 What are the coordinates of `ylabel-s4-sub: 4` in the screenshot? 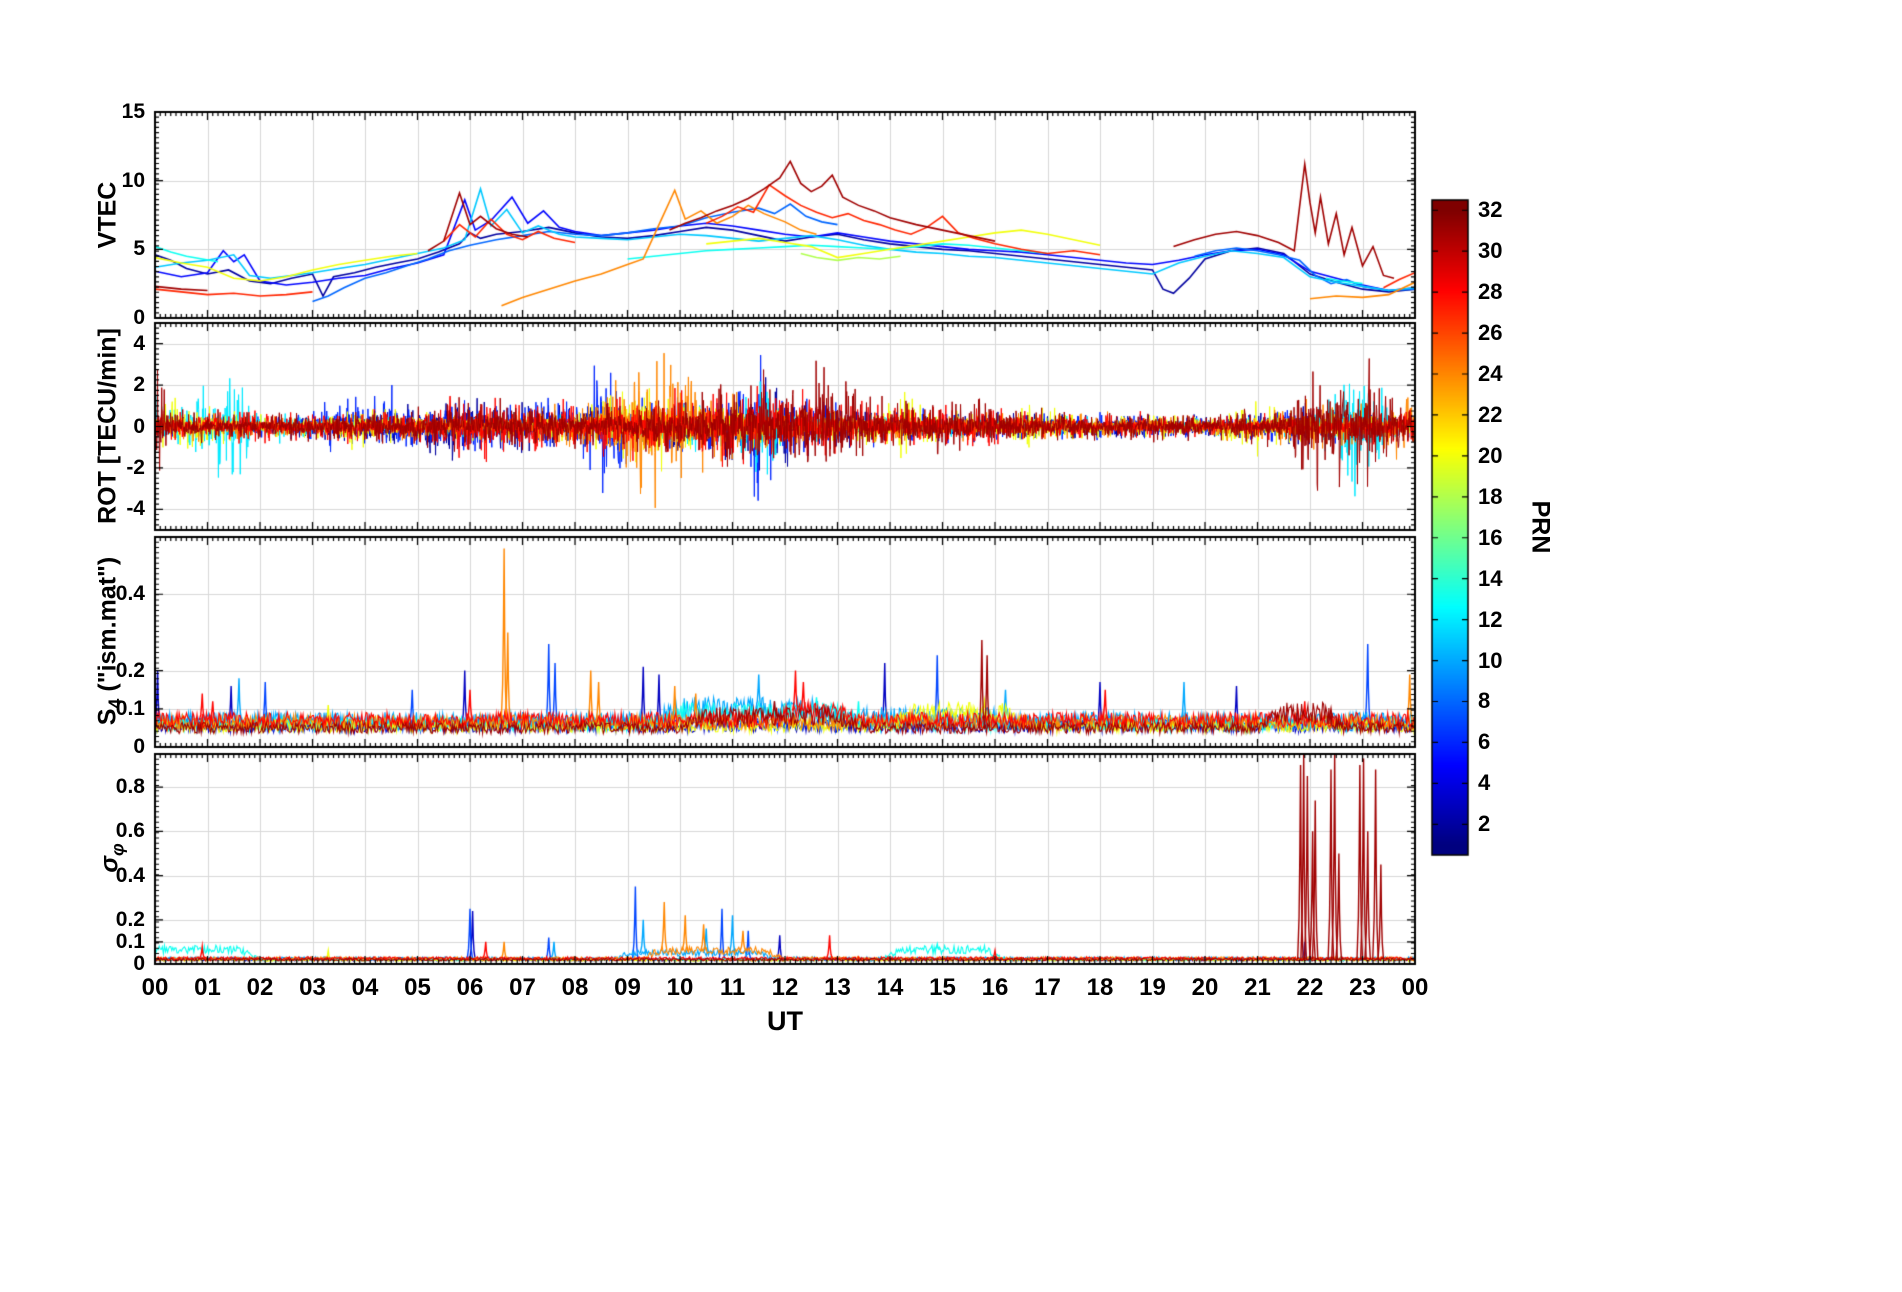 It's located at (115, 703).